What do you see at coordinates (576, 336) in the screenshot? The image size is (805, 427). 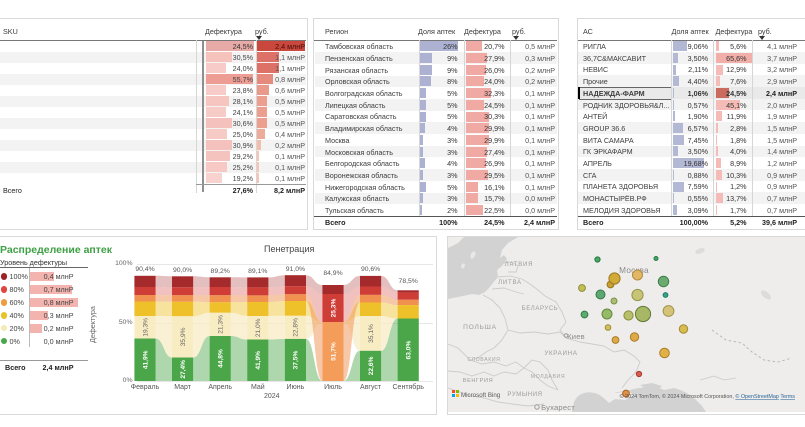 I see `svg-text: Киев` at bounding box center [576, 336].